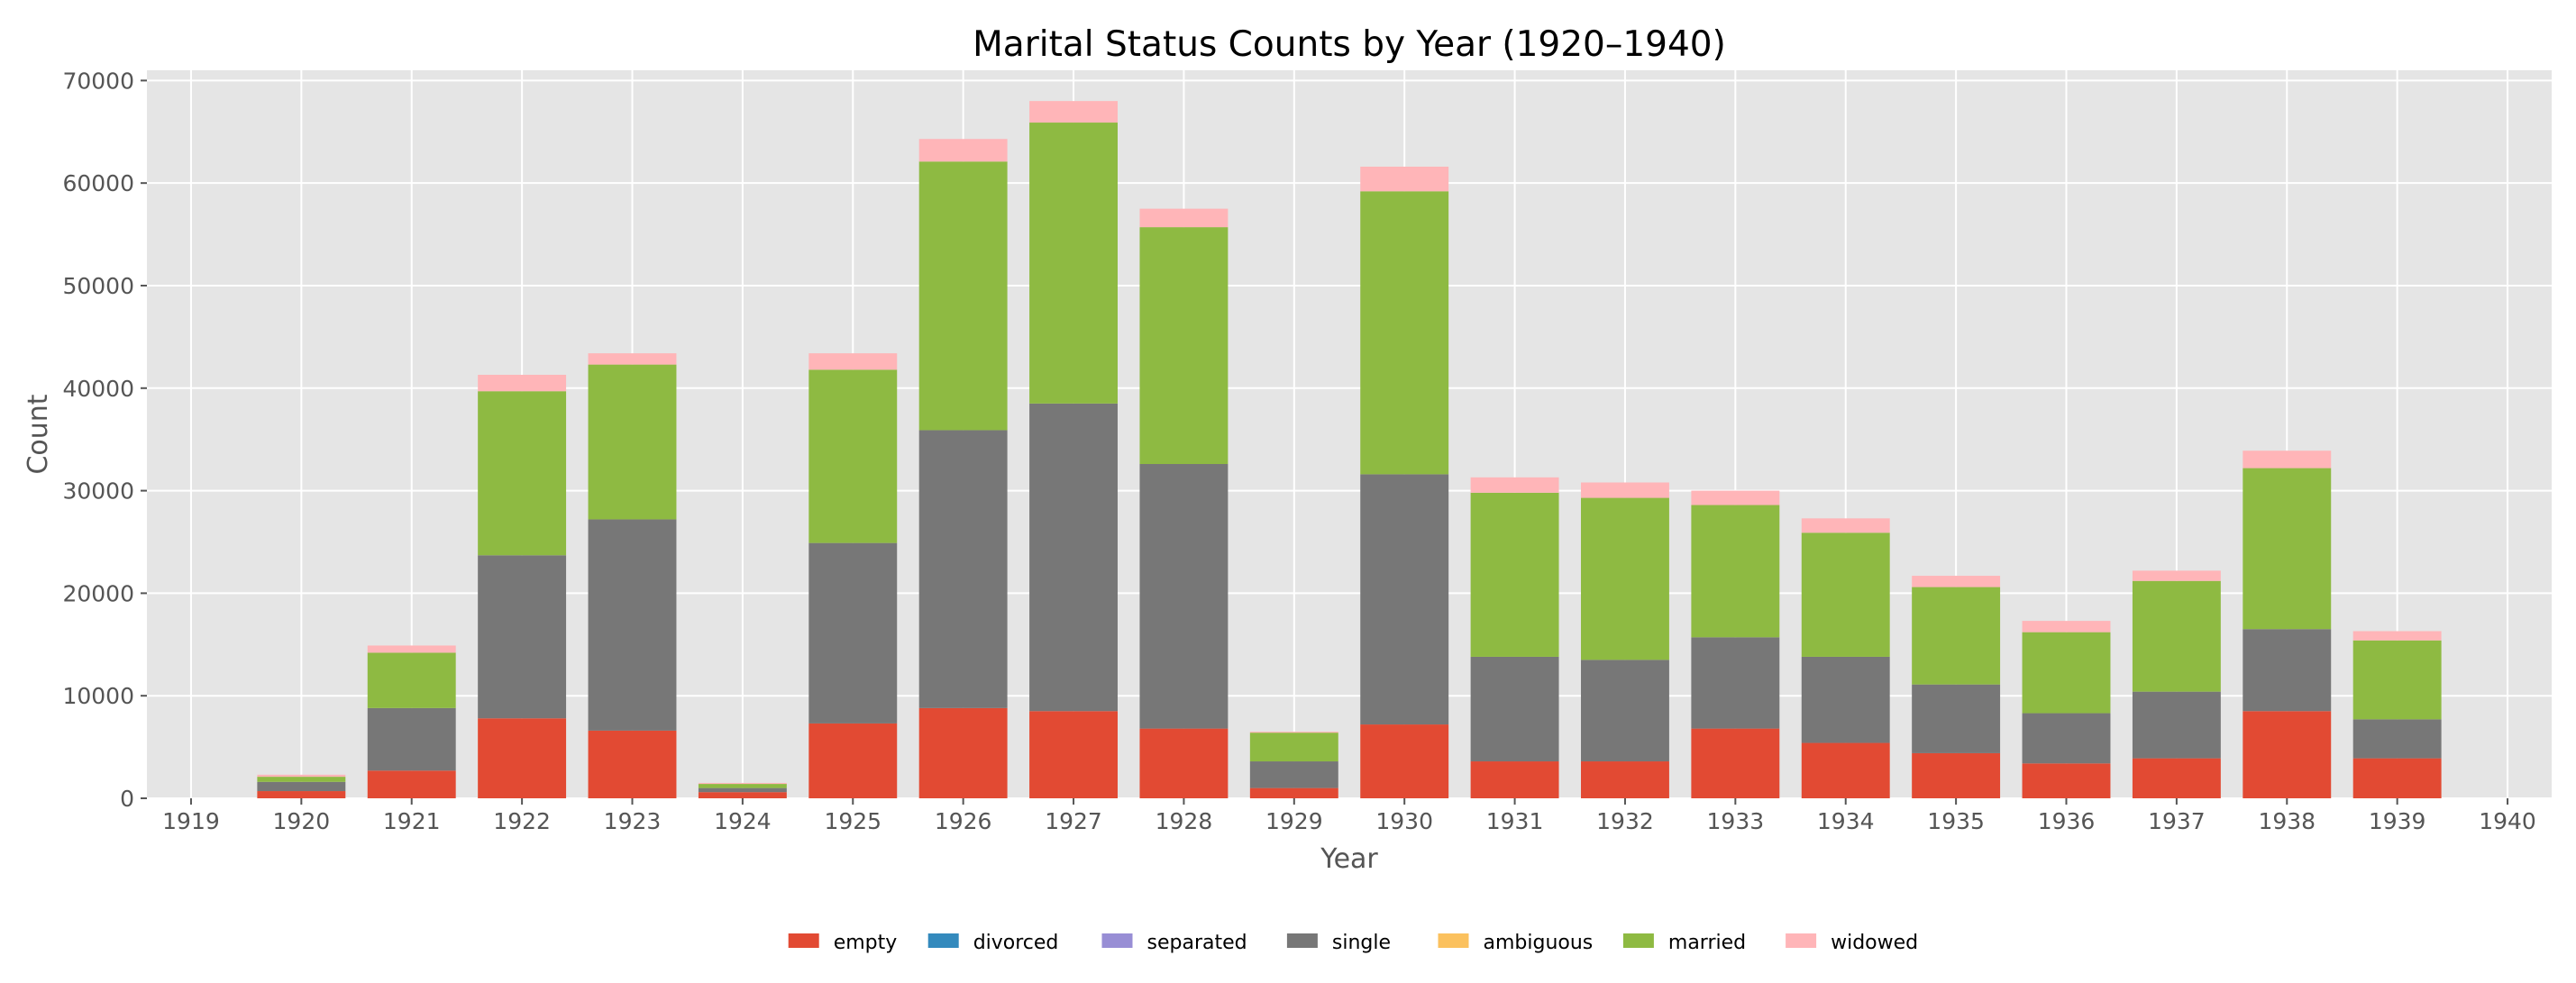 The height and width of the screenshot is (983, 2576). What do you see at coordinates (1016, 943) in the screenshot?
I see `legend-label-divorced: divorced` at bounding box center [1016, 943].